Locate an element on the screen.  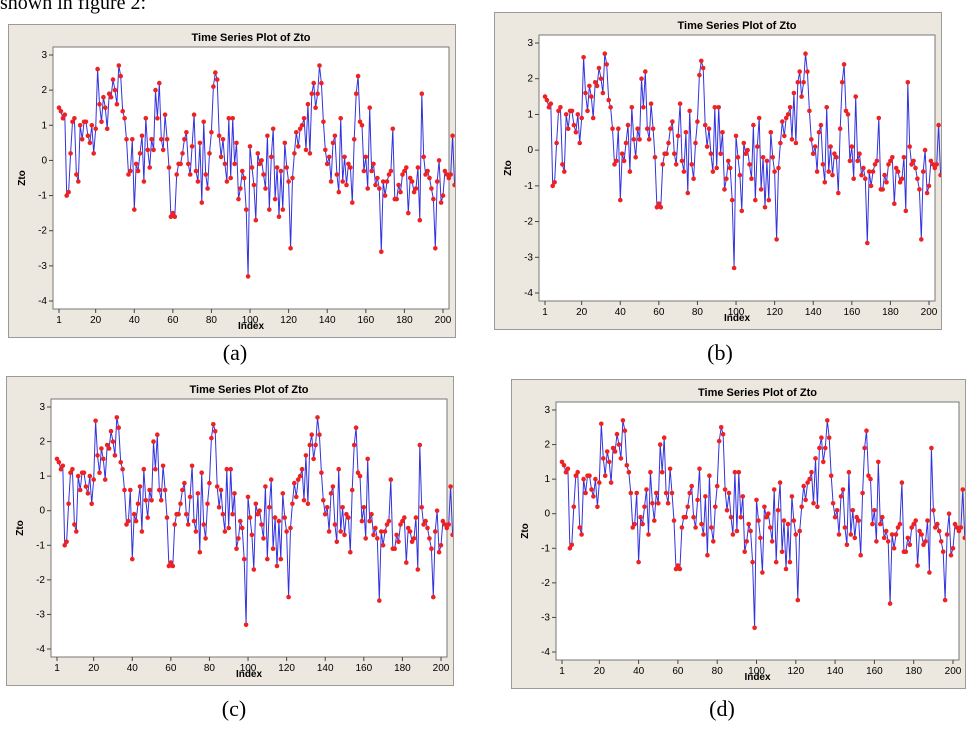
y-axis-label: Zto is located at coordinates (508, 168).